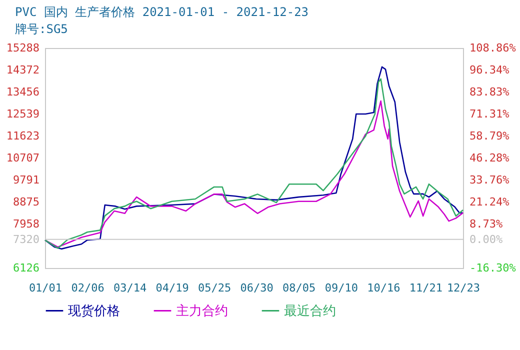 Image resolution: width=520 pixels, height=350 pixels. I want to click on x-tick-label: 11/21, so click(425, 288).